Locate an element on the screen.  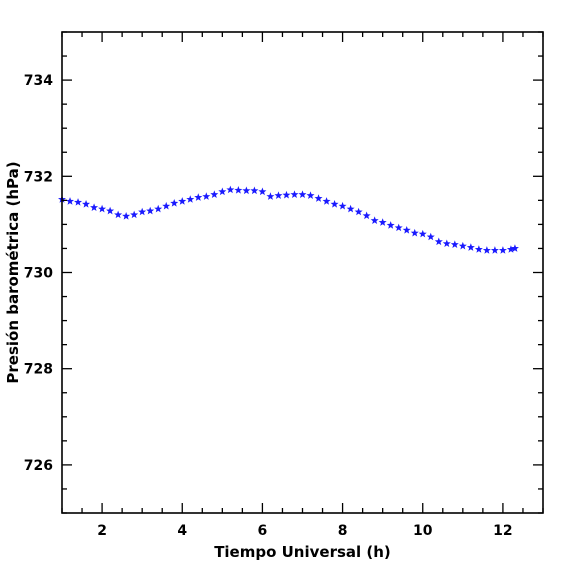
y-tick-label: 730 is located at coordinates (38, 274).